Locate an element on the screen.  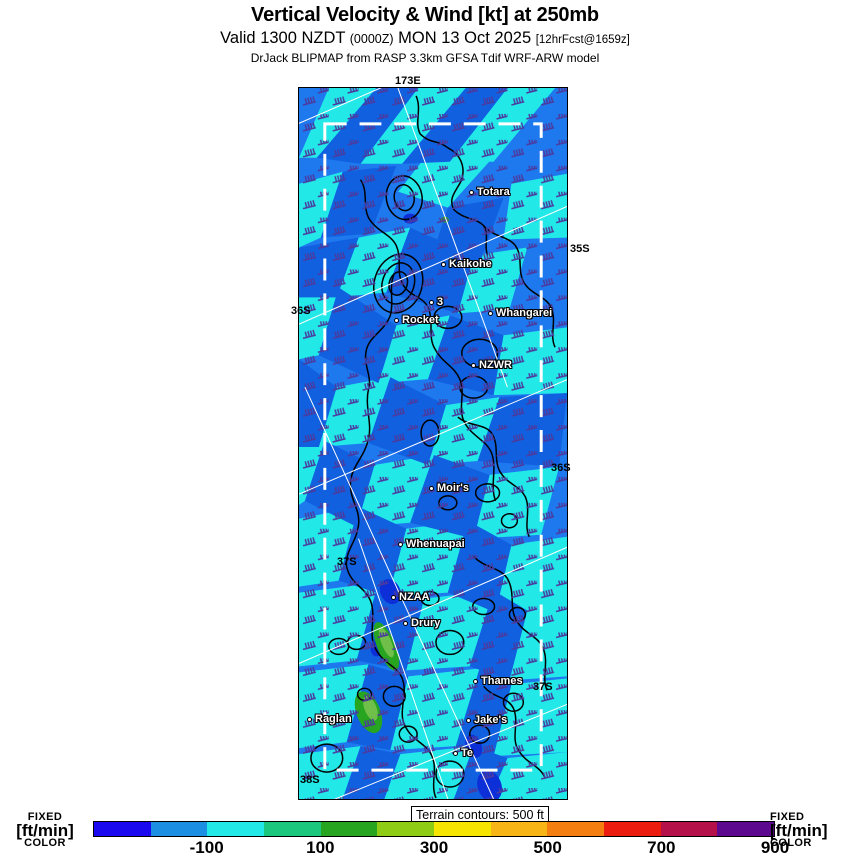
colorbar-color-label-left: COLOR is located at coordinates (45, 843).